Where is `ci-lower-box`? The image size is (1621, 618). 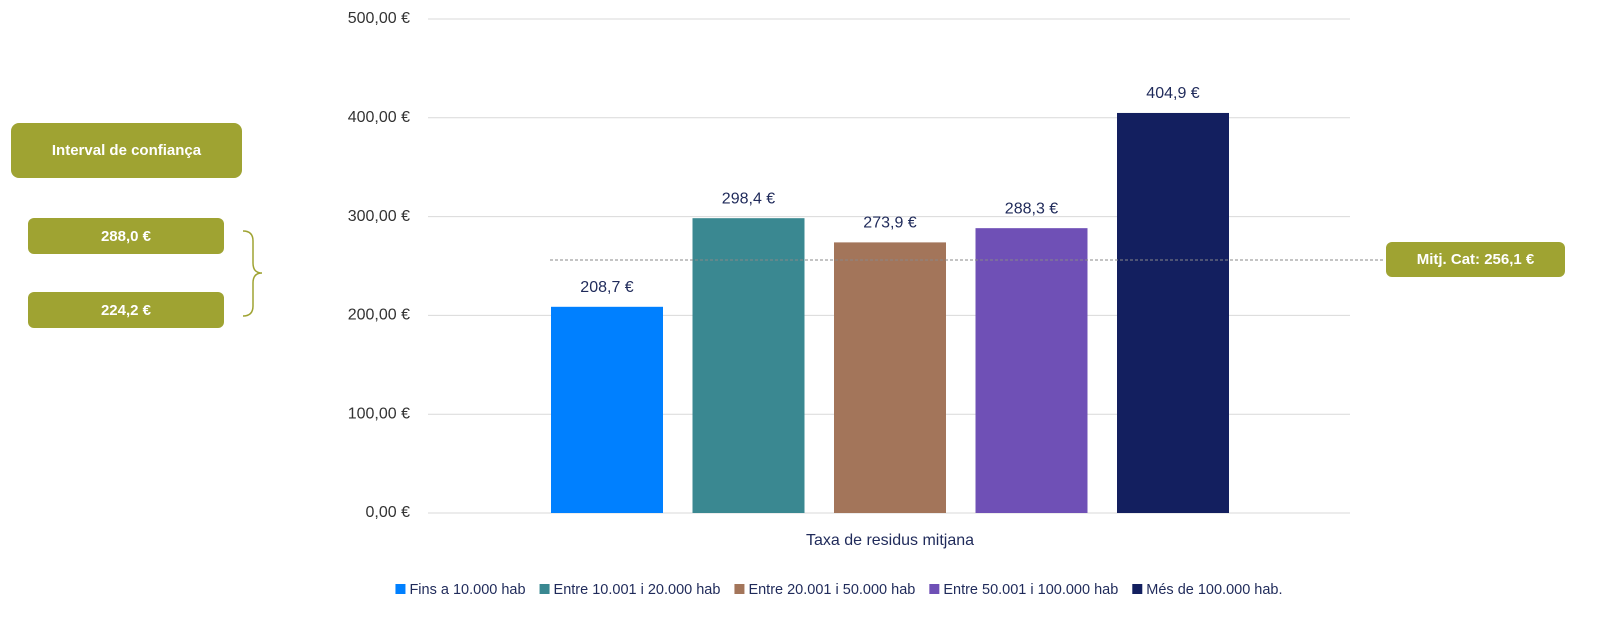
ci-lower-box is located at coordinates (126, 310).